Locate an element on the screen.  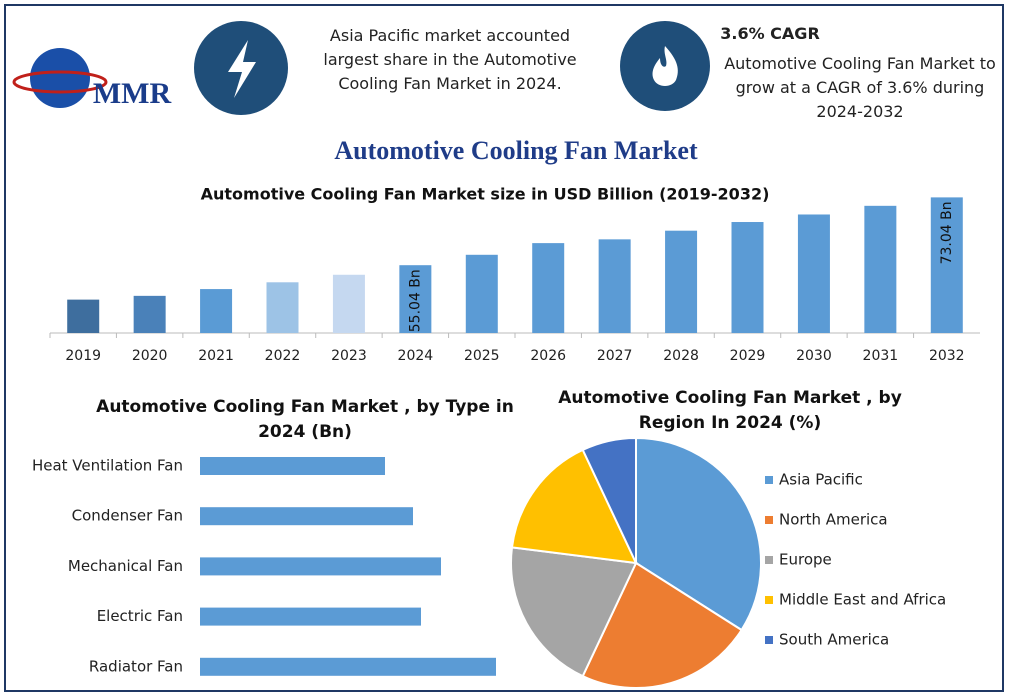
logo-globe is located at coordinates (60, 78).